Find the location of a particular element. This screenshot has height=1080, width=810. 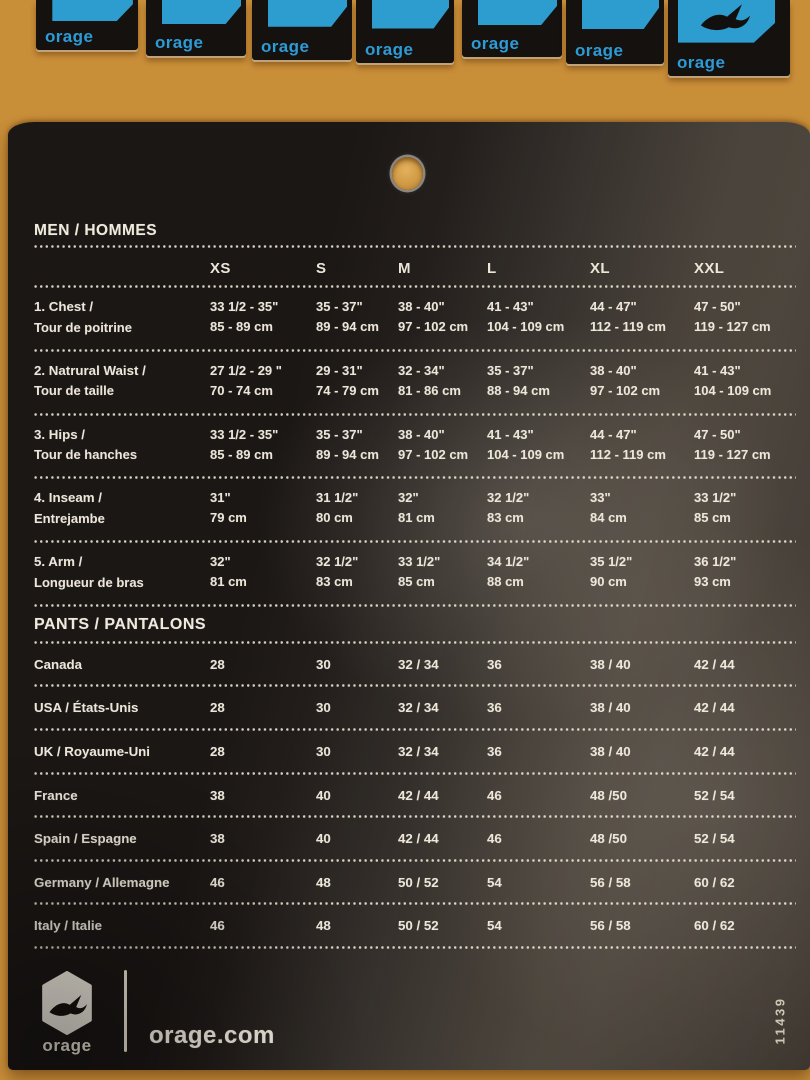

size-value-cell: 34 1/2" 88 cm is located at coordinates (538, 572).